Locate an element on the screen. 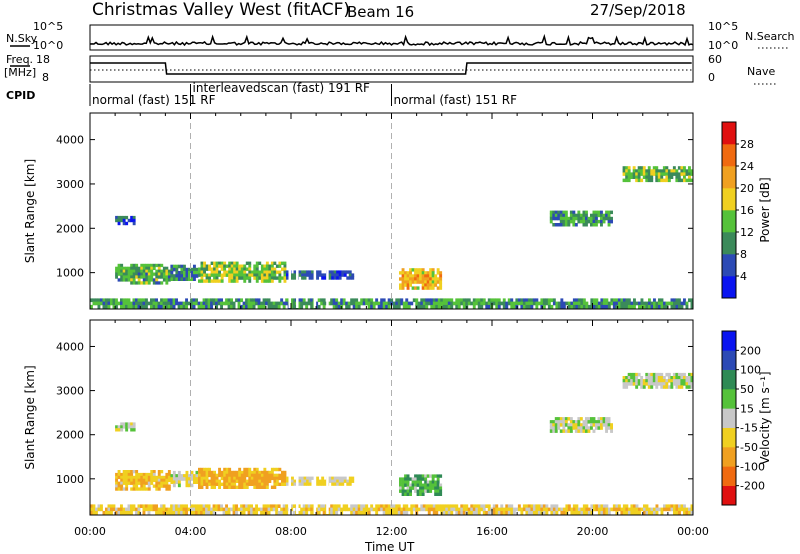 The image size is (800, 554). colorbar-swatch is located at coordinates (729, 221).